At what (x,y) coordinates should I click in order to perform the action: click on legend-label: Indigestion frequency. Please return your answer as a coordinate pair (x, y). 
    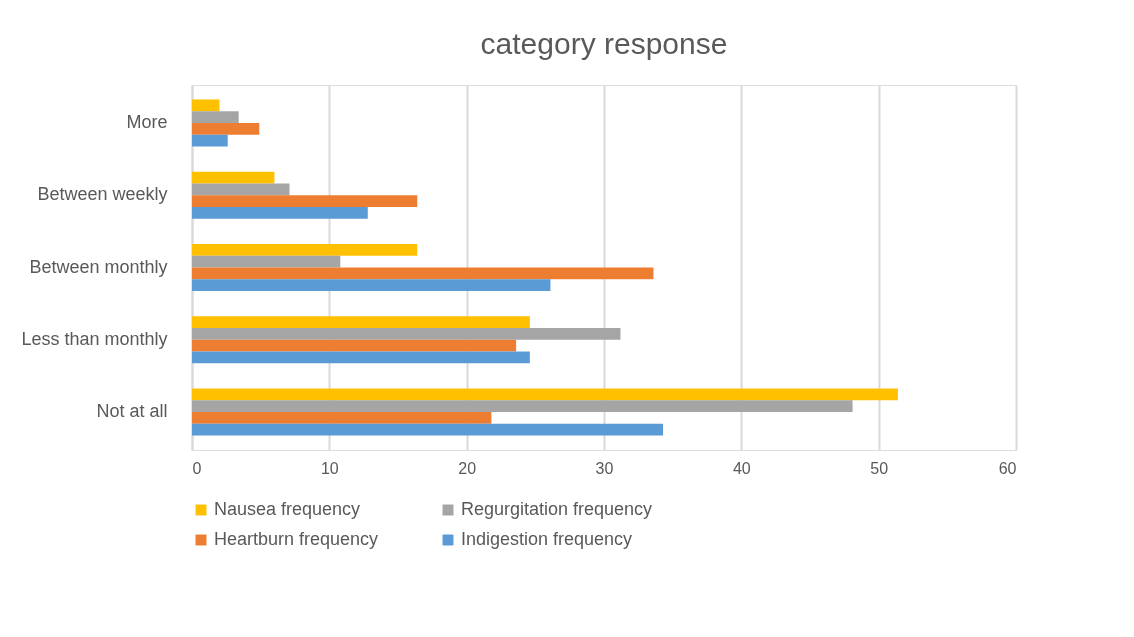
    Looking at the image, I should click on (547, 539).